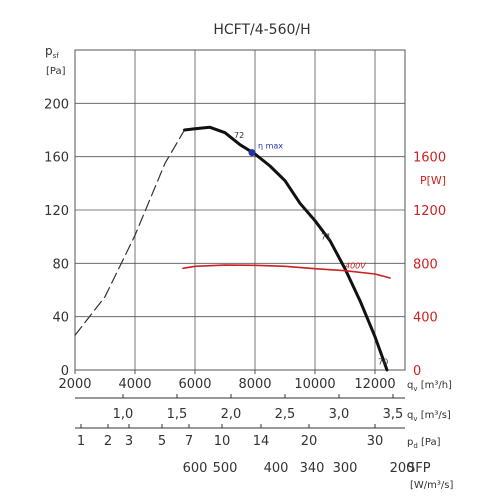 This screenshot has width=500, height=500. Describe the element at coordinates (425, 264) in the screenshot. I see `y-right-tick-label: 800` at that location.